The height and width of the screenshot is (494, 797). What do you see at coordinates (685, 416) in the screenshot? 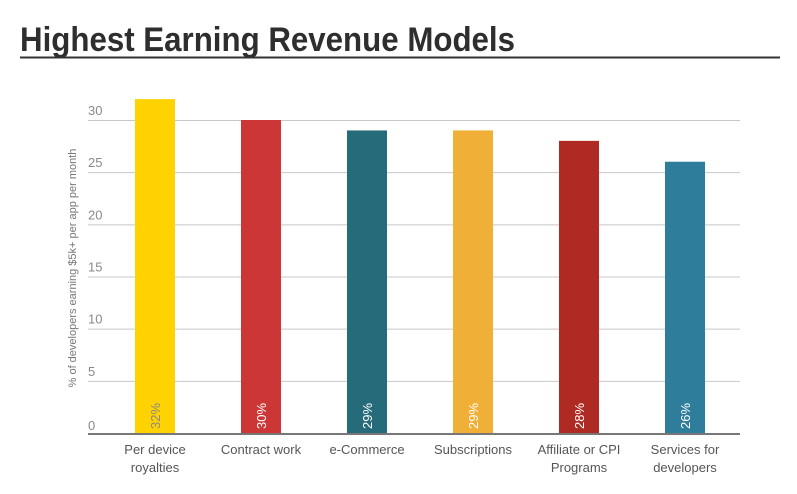
I see `data-label: 26%` at bounding box center [685, 416].